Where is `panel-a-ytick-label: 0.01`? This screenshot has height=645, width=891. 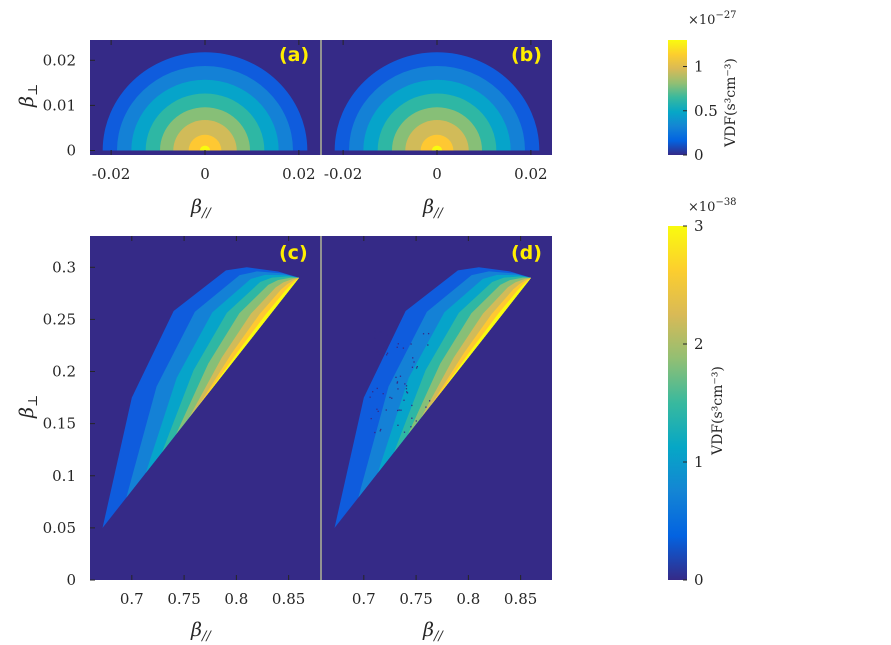 panel-a-ytick-label: 0.01 is located at coordinates (59, 105).